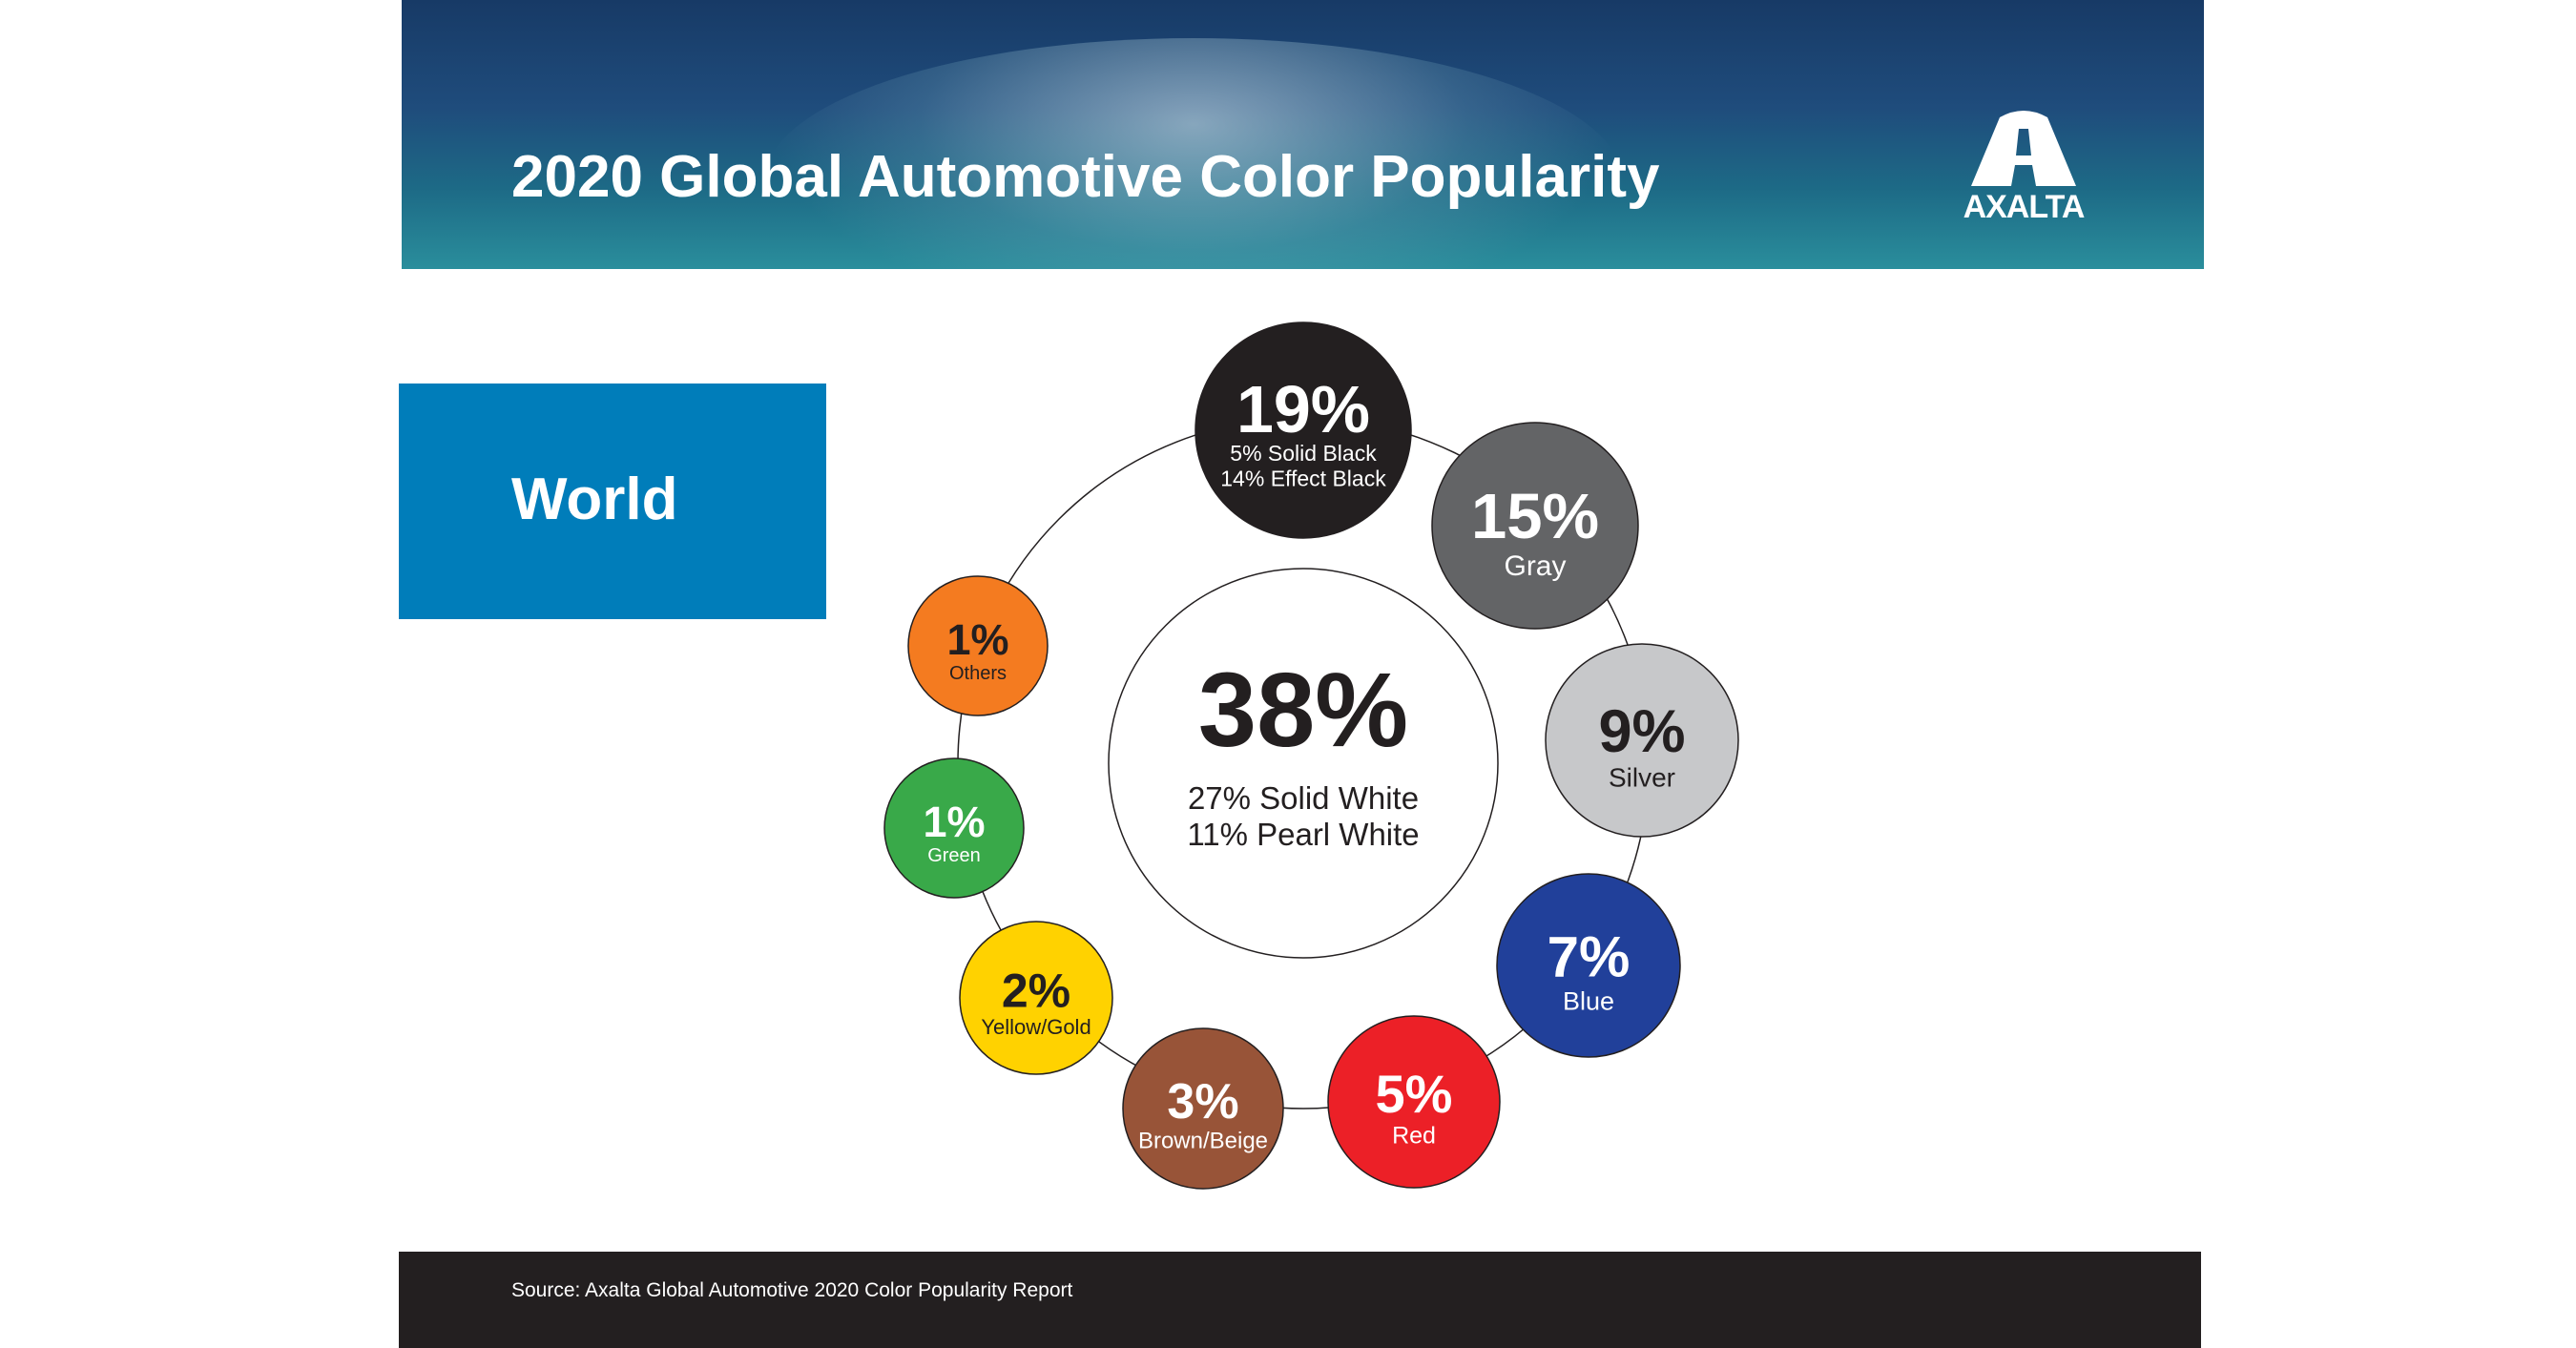  What do you see at coordinates (1589, 957) in the screenshot?
I see `bubble-value: 7%` at bounding box center [1589, 957].